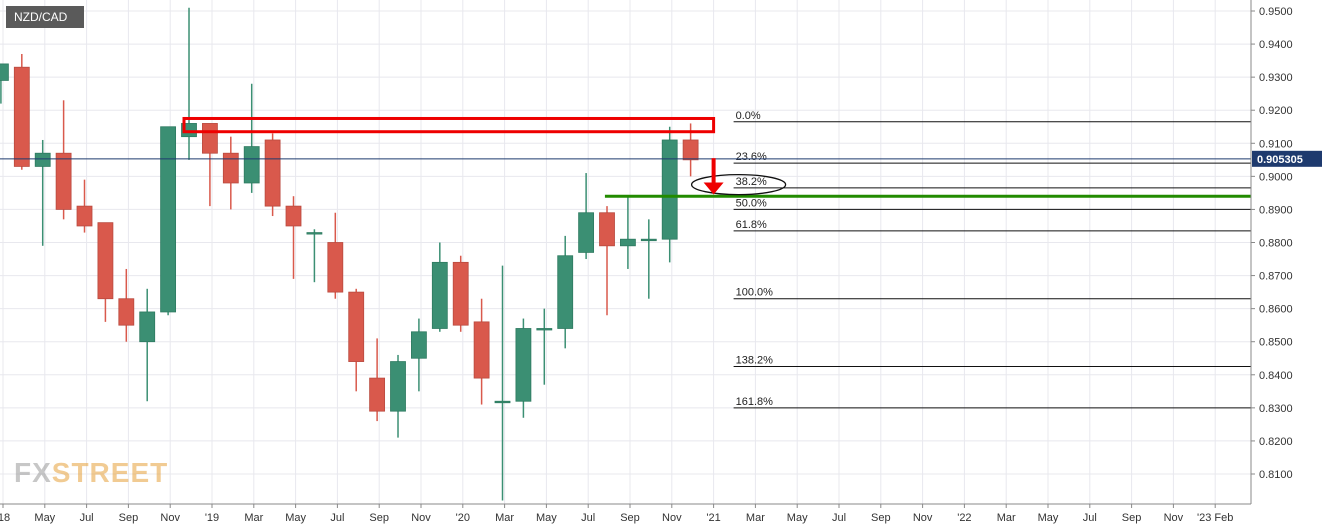 This screenshot has height=529, width=1323. What do you see at coordinates (1276, 475) in the screenshot?
I see `y-tick-label: 0.8100` at bounding box center [1276, 475].